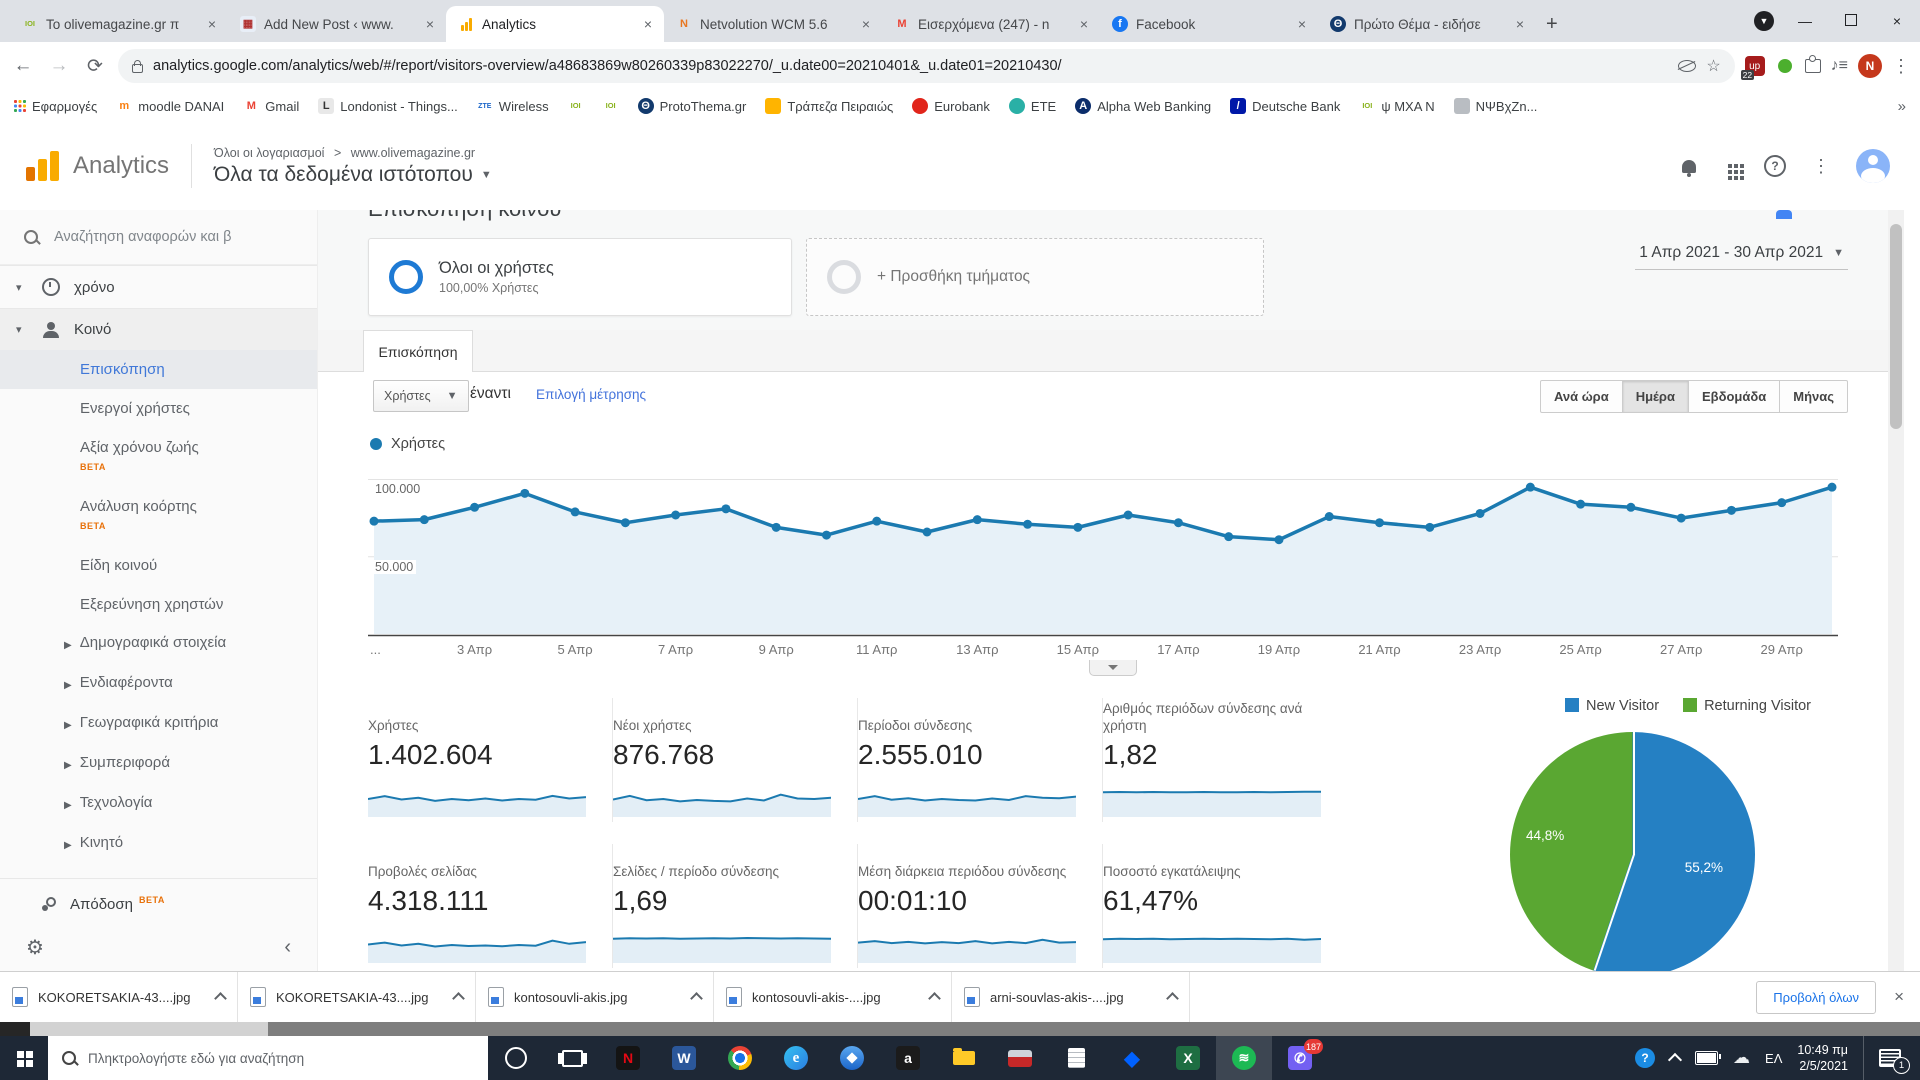 This screenshot has height=1080, width=1920. Describe the element at coordinates (24, 1058) in the screenshot. I see `start-button` at that location.